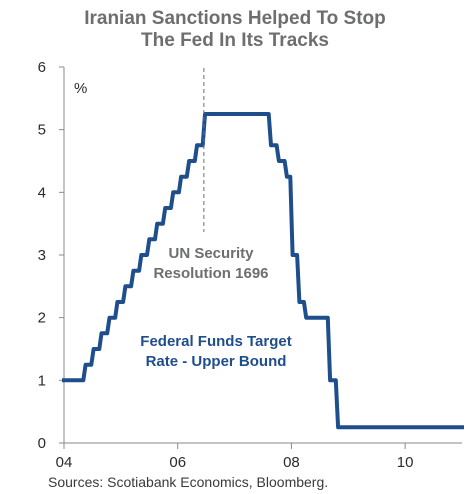 This screenshot has width=470, height=494. Describe the element at coordinates (42, 192) in the screenshot. I see `y-tick-label: 4` at that location.